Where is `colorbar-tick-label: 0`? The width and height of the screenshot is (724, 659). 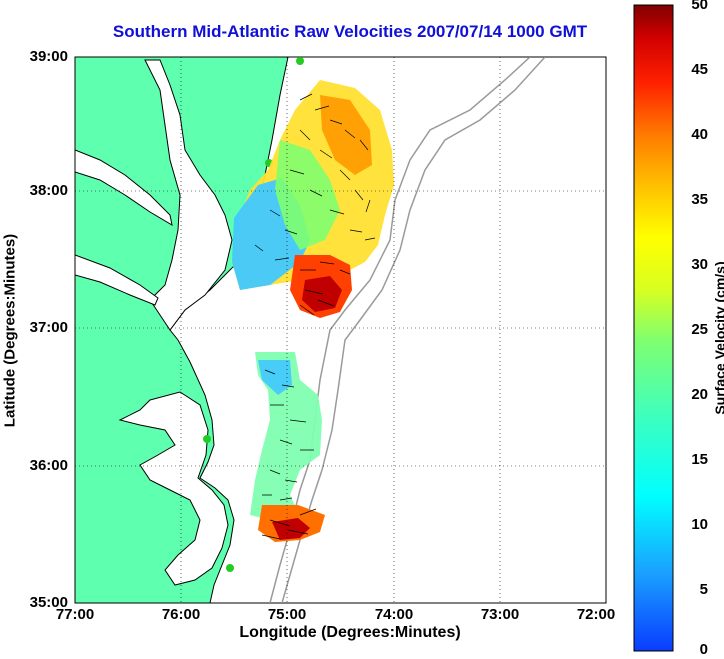 colorbar-tick-label: 0 is located at coordinates (703, 649).